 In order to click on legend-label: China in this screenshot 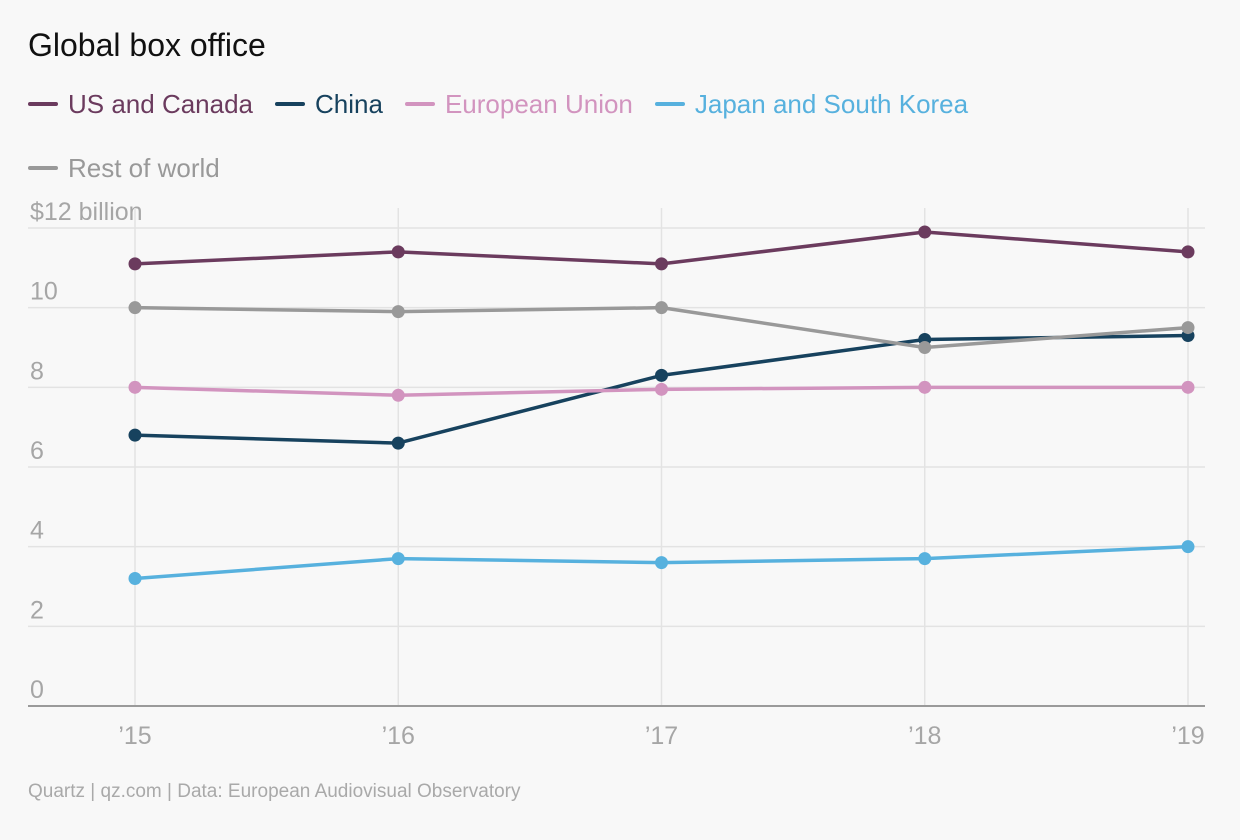, I will do `click(349, 103)`.